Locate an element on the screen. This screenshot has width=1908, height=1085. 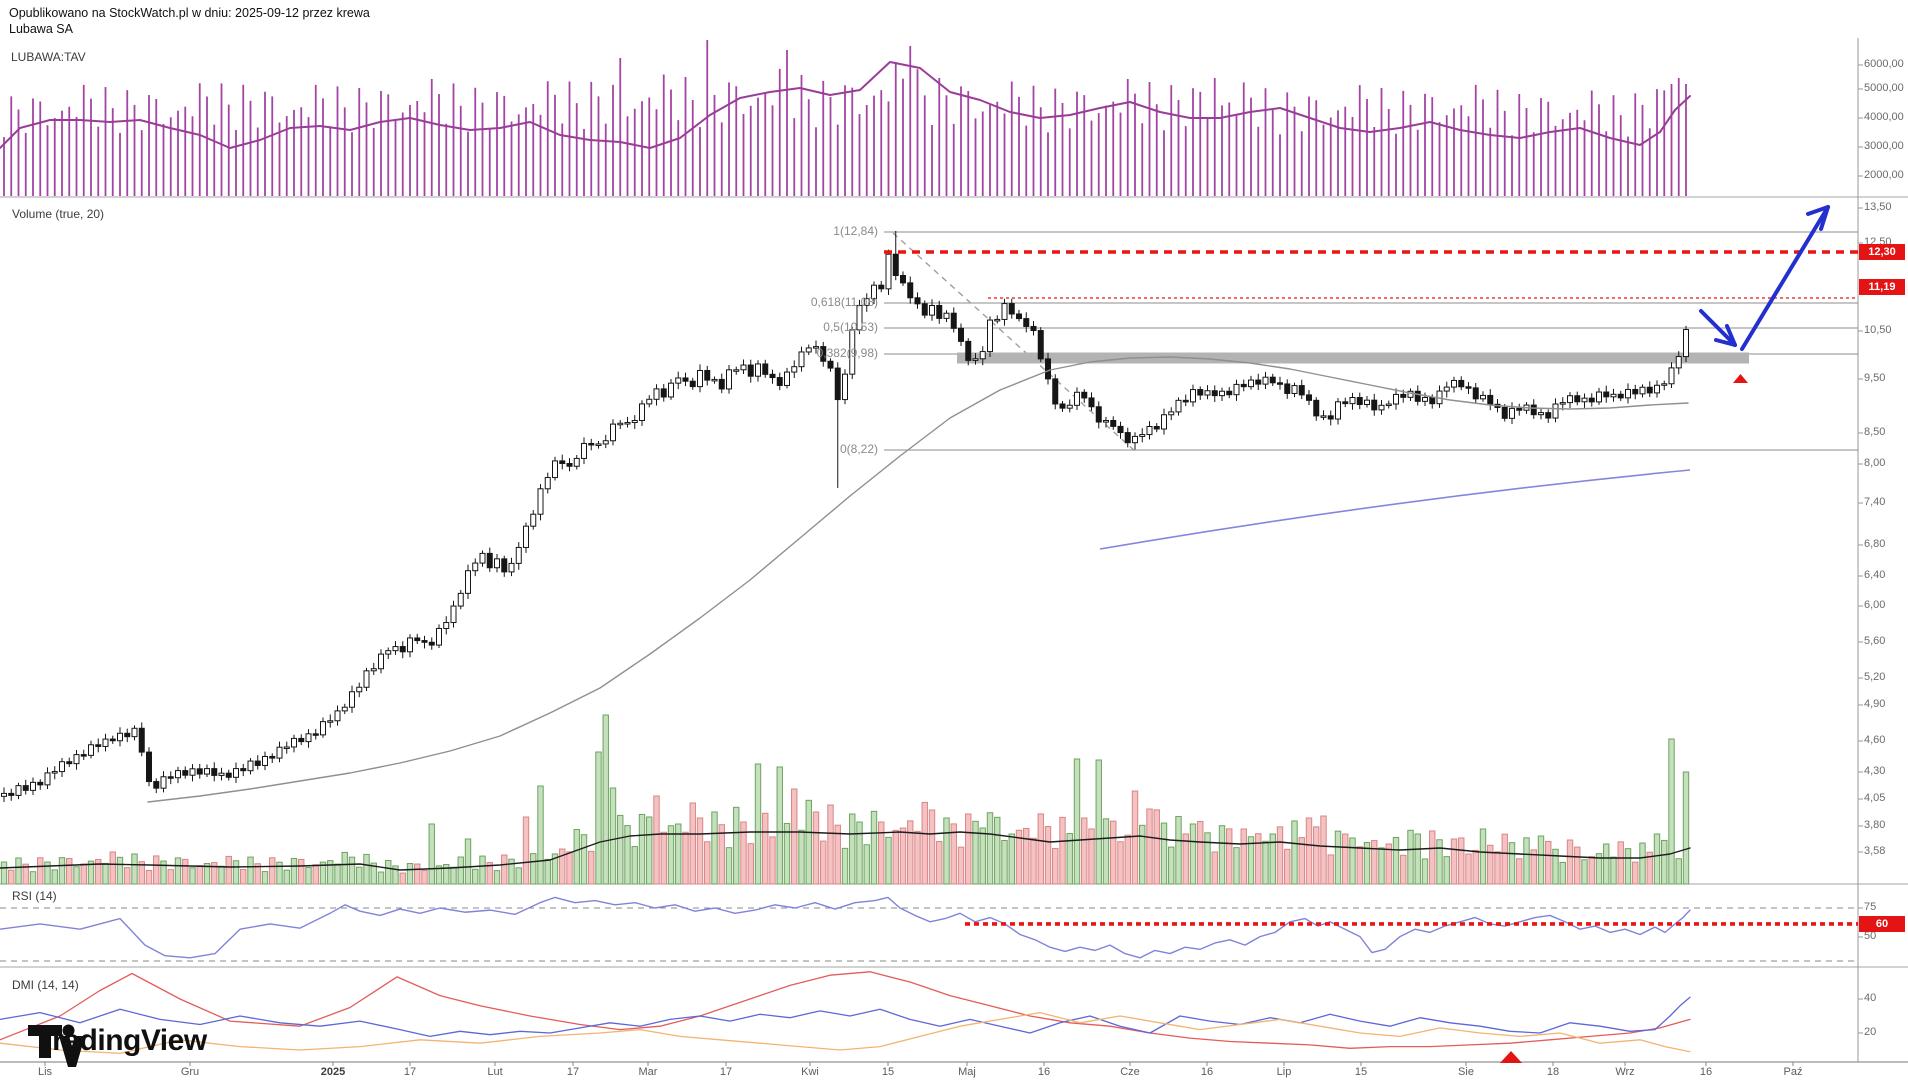
support-zone-bar is located at coordinates (1353, 358).